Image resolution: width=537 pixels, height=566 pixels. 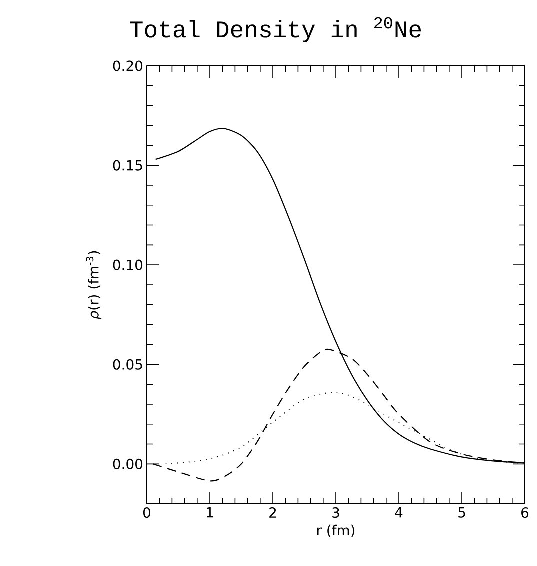 What do you see at coordinates (336, 531) in the screenshot?
I see `x-axis-title: r (fm)` at bounding box center [336, 531].